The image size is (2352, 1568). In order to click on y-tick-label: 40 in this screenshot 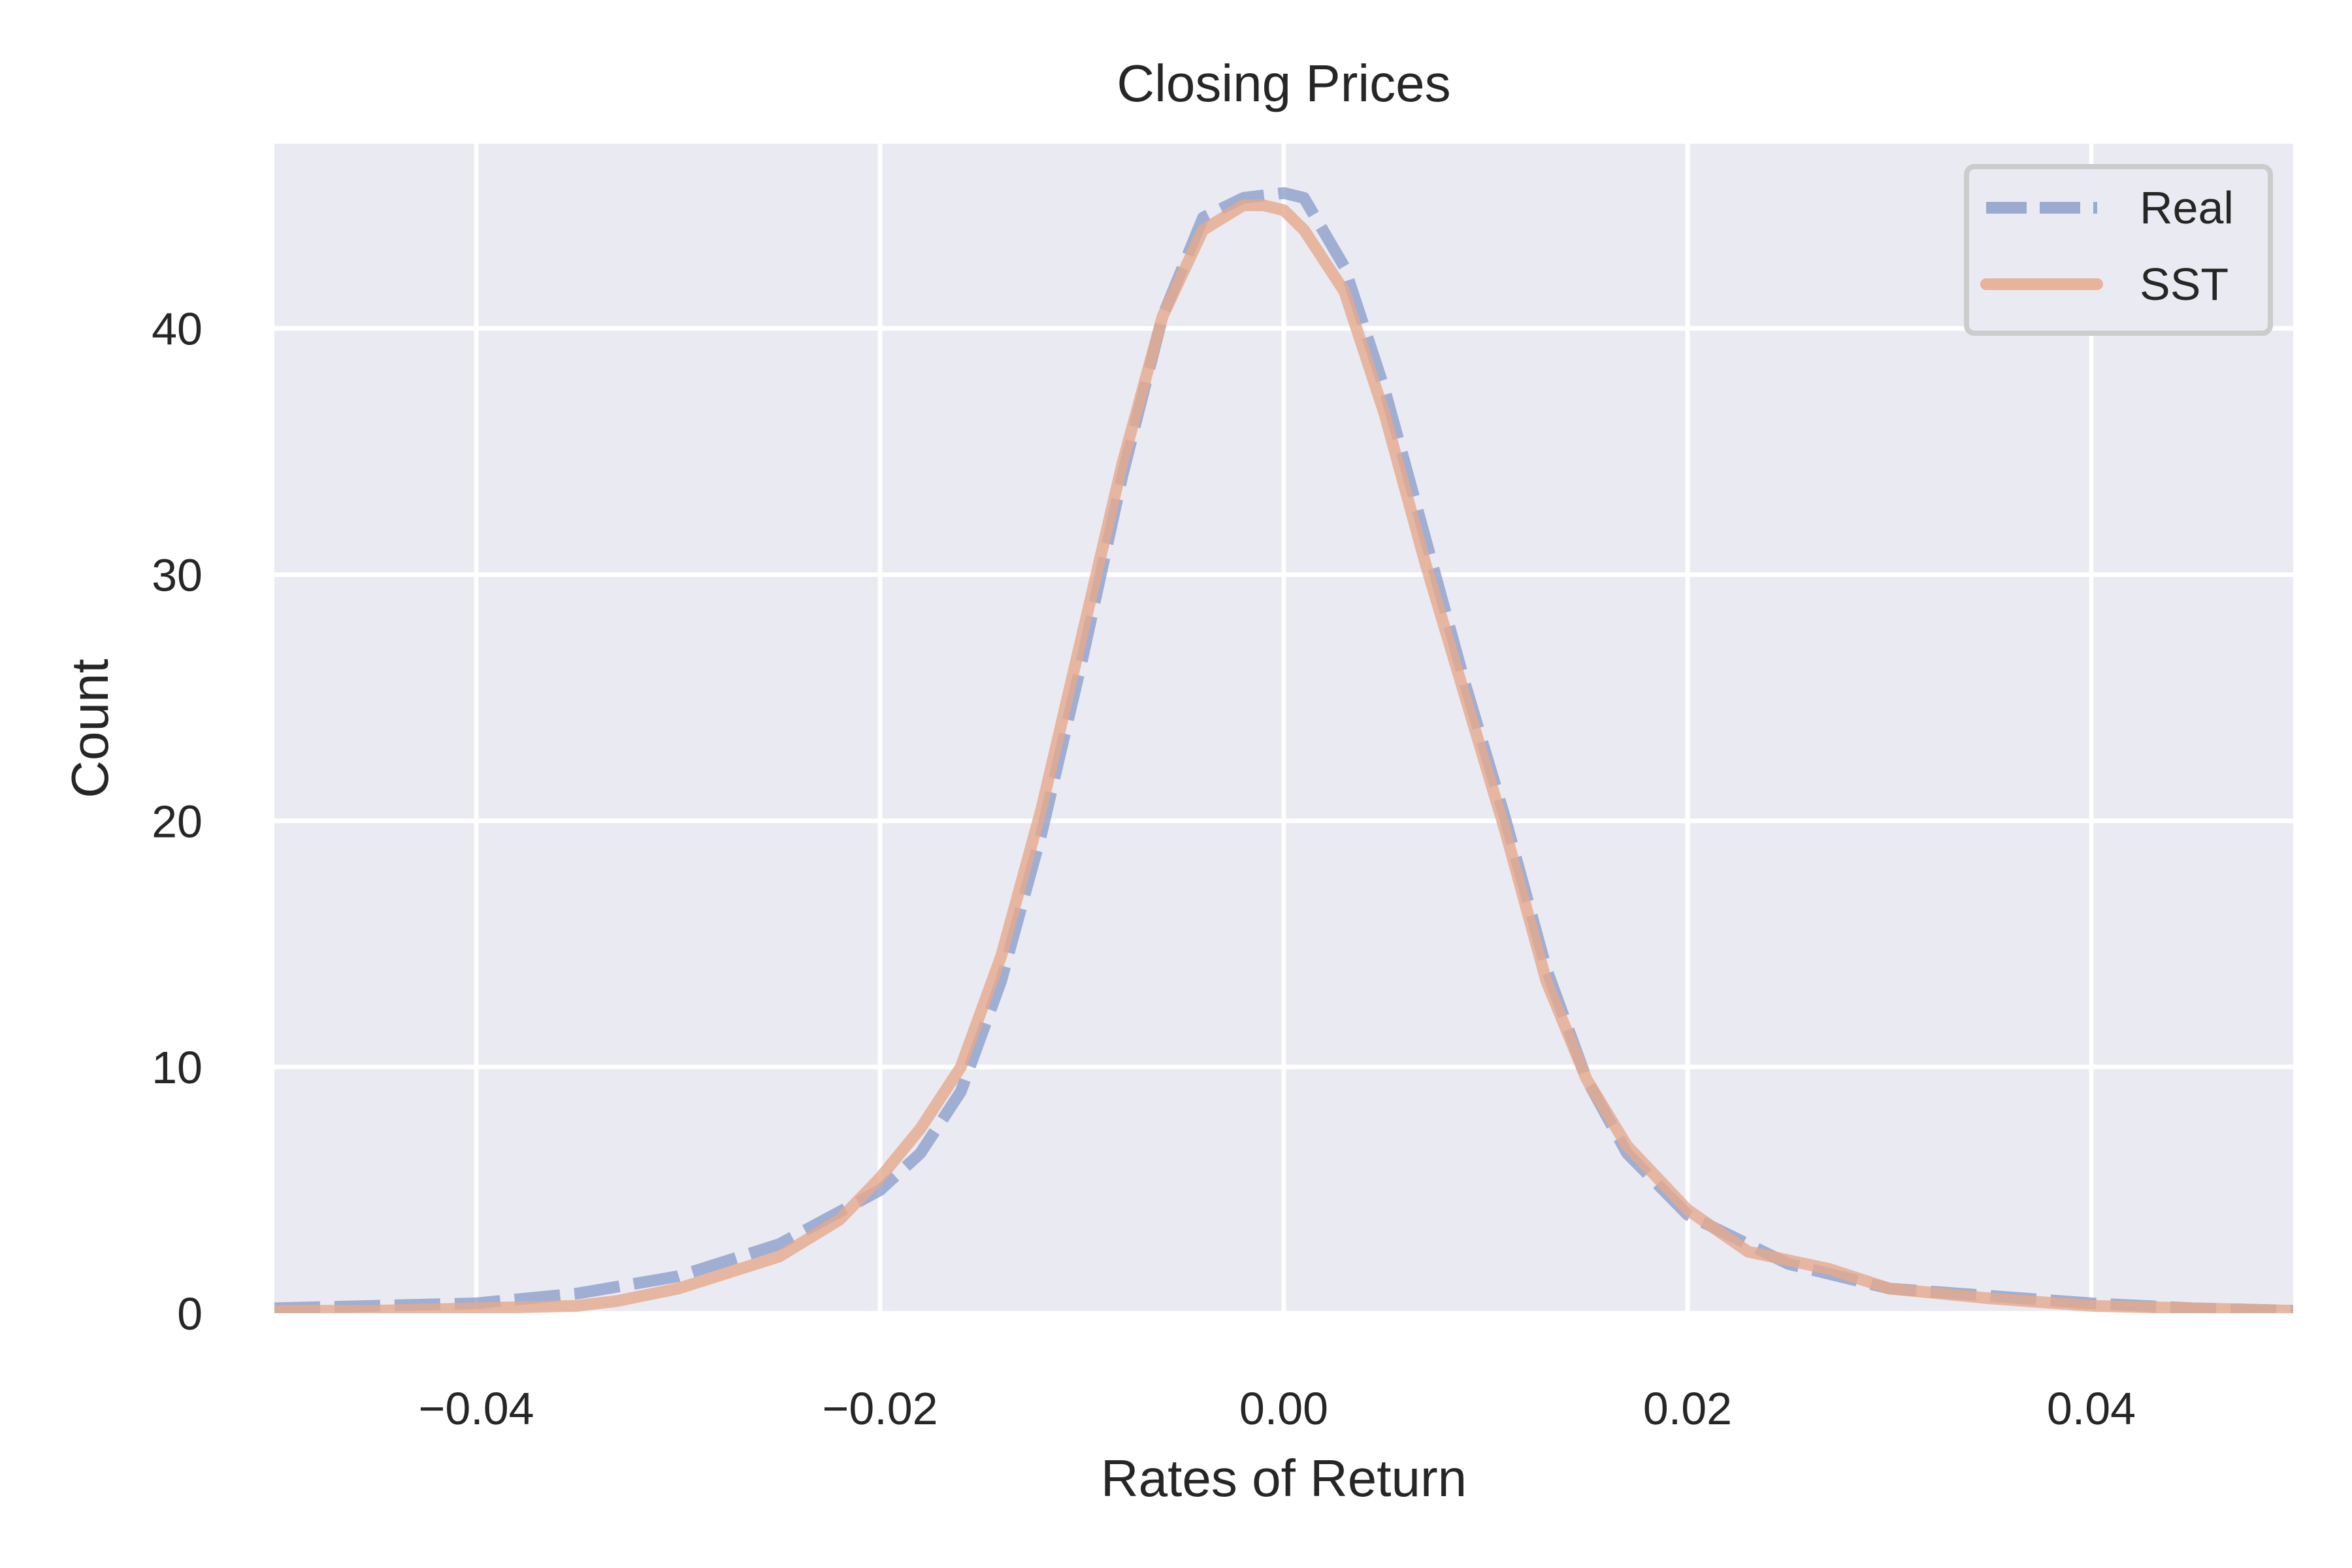, I will do `click(177, 329)`.